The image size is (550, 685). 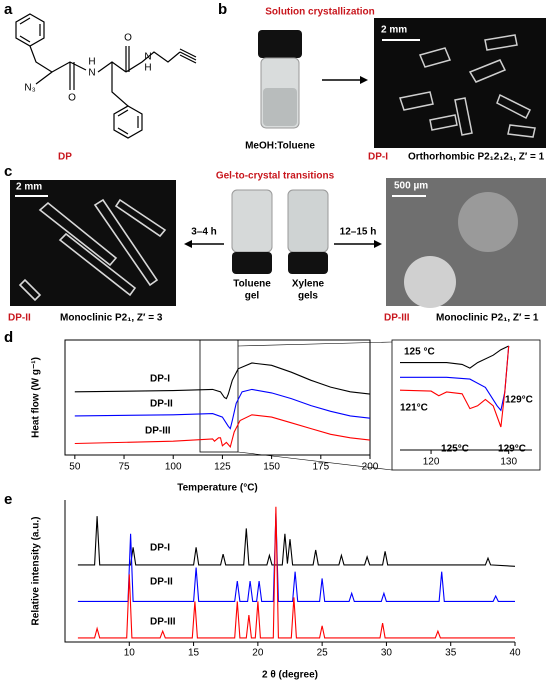 I want to click on x-tick-label: 40, so click(x=515, y=653).